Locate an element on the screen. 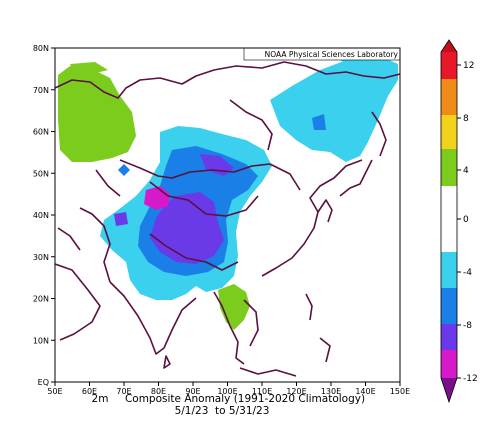  colorbar-tick-label: 12 is located at coordinates (468, 66).